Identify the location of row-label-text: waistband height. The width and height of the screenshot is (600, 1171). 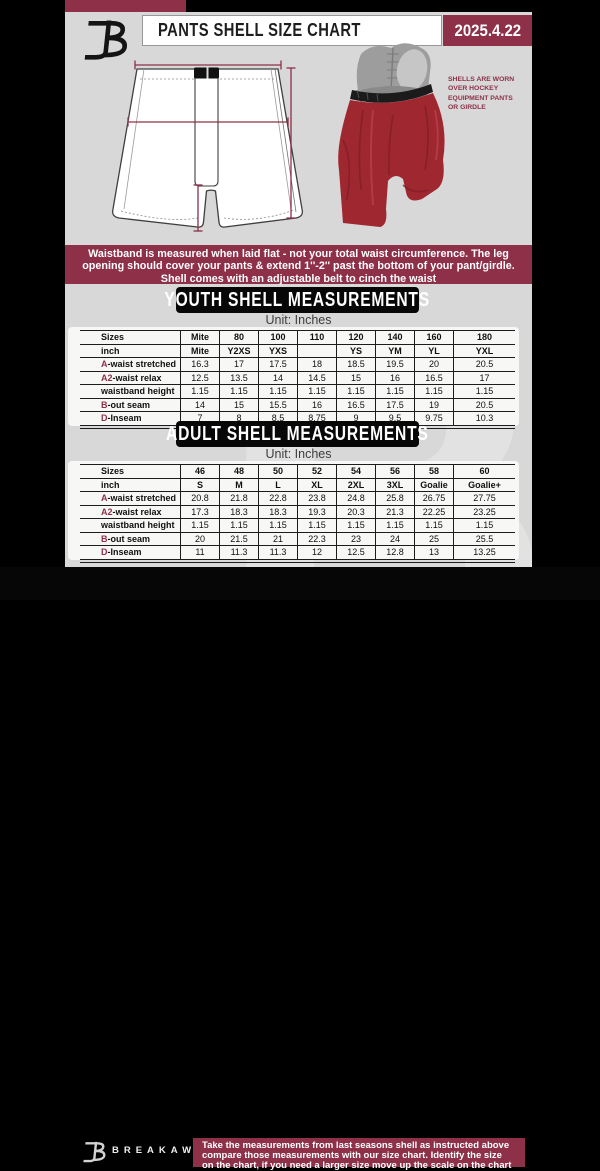
(138, 391).